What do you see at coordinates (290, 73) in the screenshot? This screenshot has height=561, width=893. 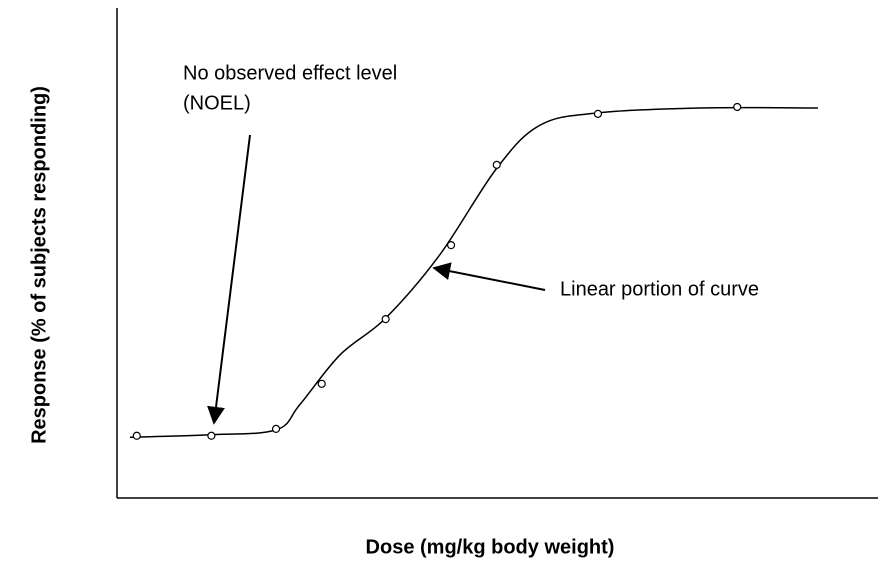 I see `annotation: No observed effect level` at bounding box center [290, 73].